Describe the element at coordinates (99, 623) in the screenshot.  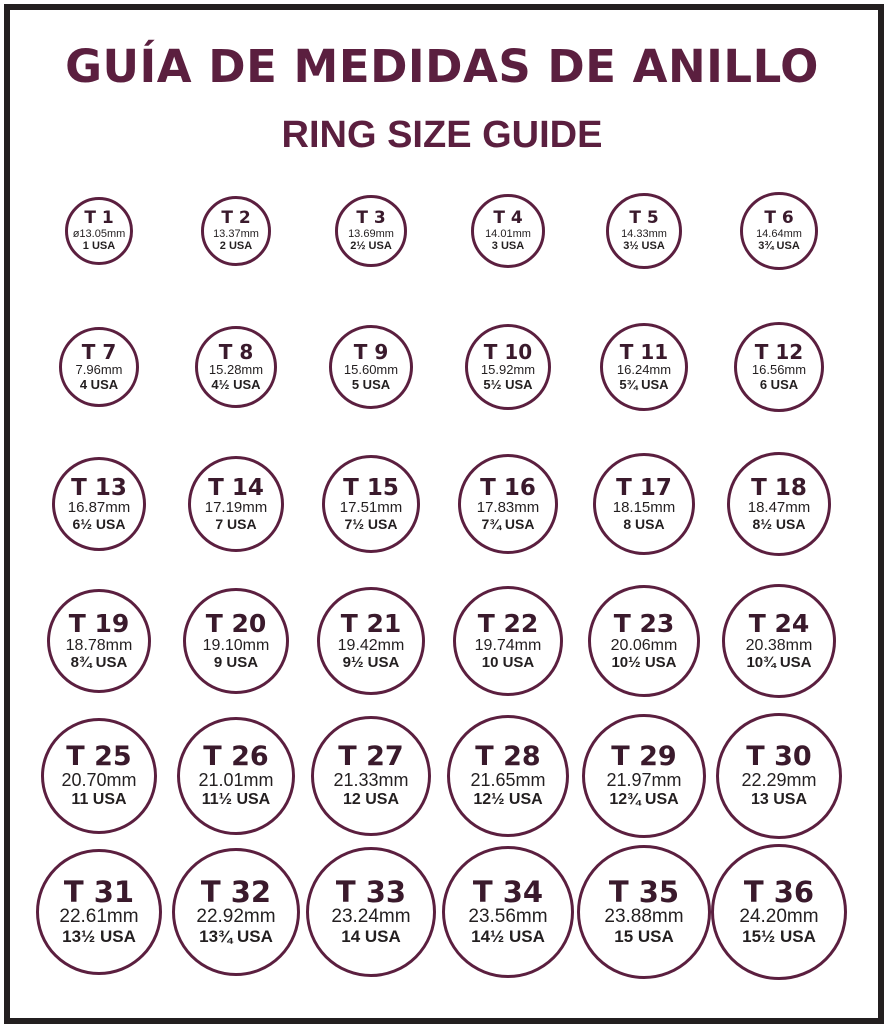
I see `ring-size-label: T 19` at that location.